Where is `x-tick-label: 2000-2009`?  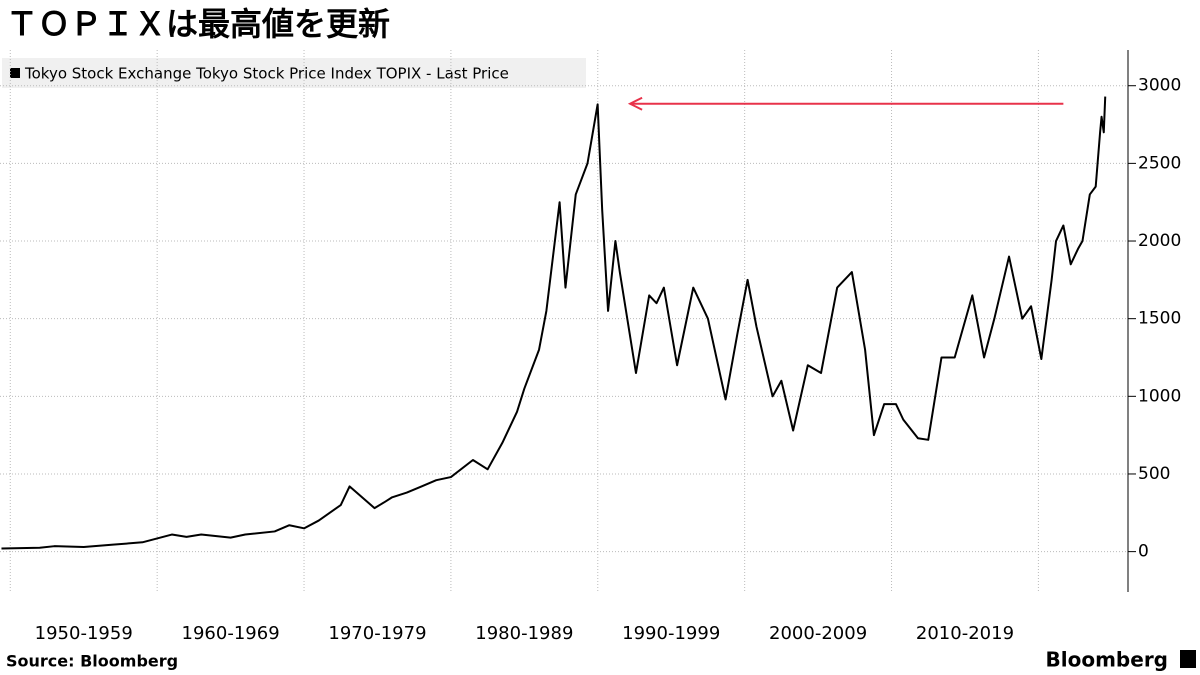 x-tick-label: 2000-2009 is located at coordinates (818, 633).